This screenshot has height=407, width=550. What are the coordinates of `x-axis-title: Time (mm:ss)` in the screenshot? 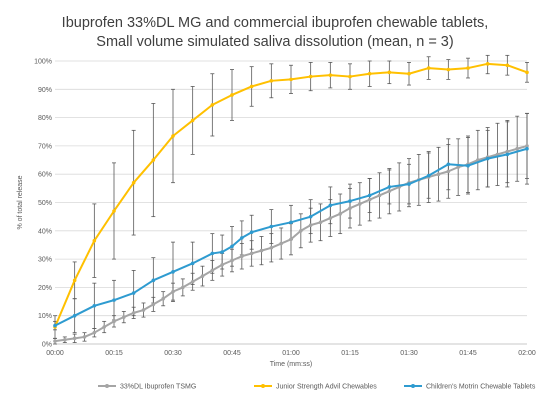 It's located at (291, 364).